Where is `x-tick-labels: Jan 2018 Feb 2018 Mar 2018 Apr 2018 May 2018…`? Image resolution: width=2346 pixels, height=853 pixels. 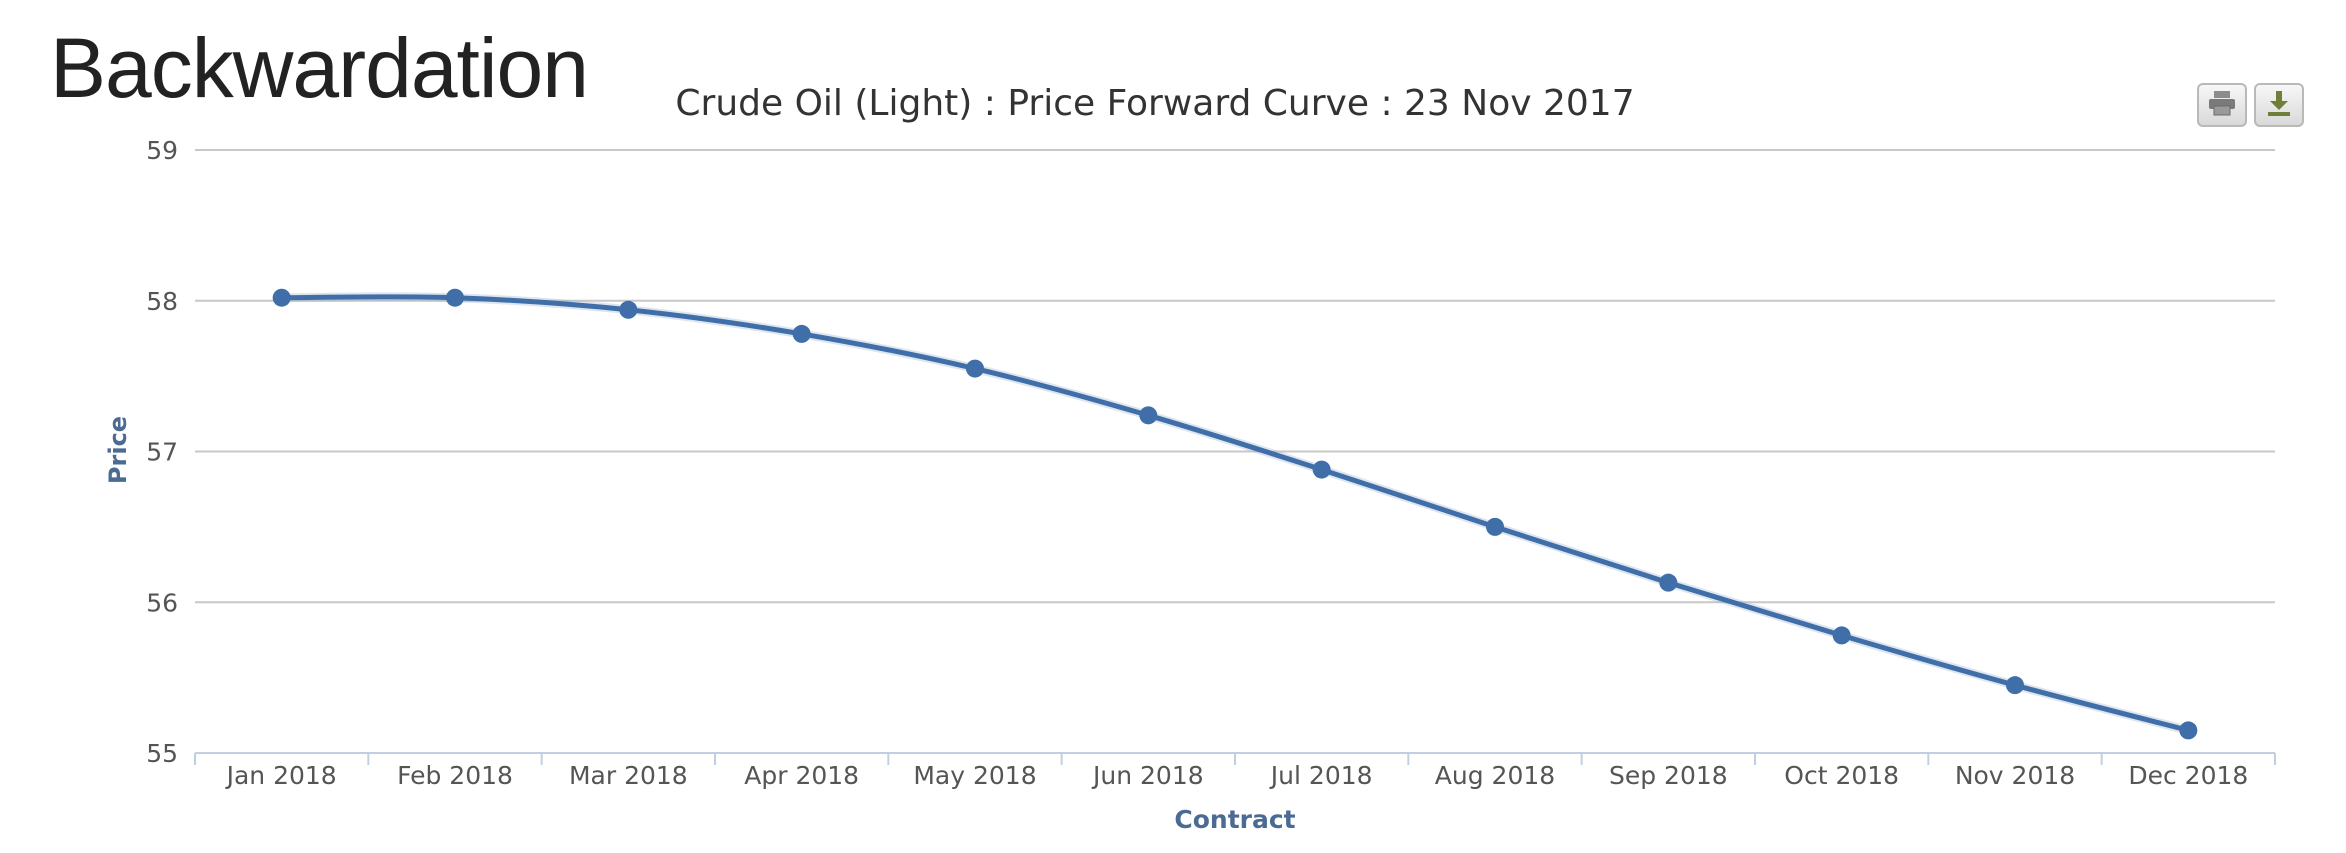 x-tick-labels: Jan 2018 Feb 2018 Mar 2018 Apr 2018 May 2018… is located at coordinates (1237, 775).